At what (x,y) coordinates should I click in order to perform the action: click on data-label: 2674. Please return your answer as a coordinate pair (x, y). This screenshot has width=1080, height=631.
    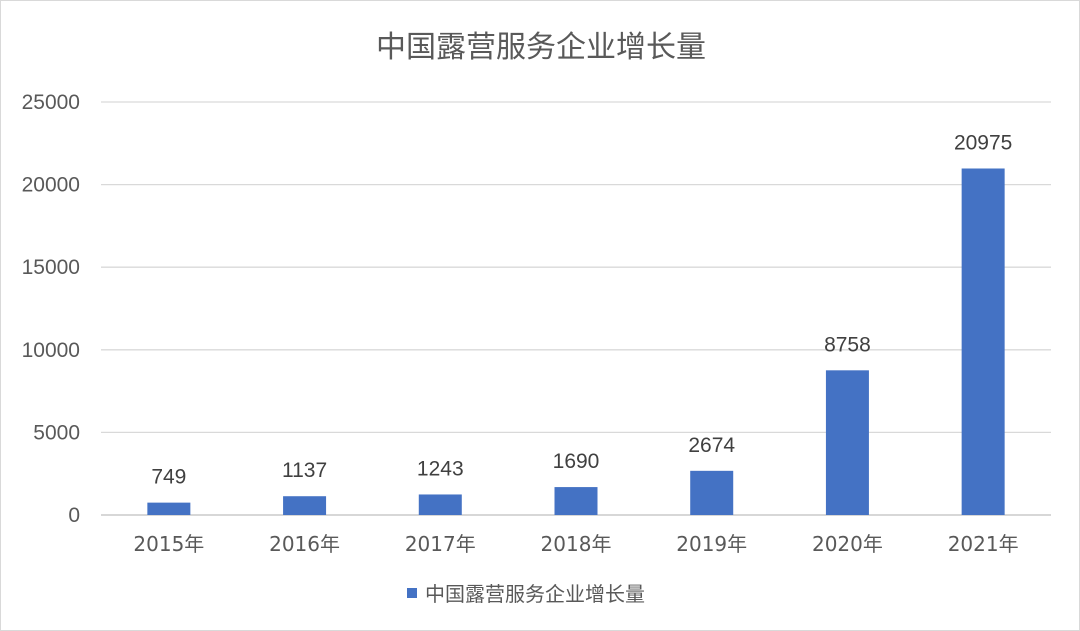
    Looking at the image, I should click on (711, 445).